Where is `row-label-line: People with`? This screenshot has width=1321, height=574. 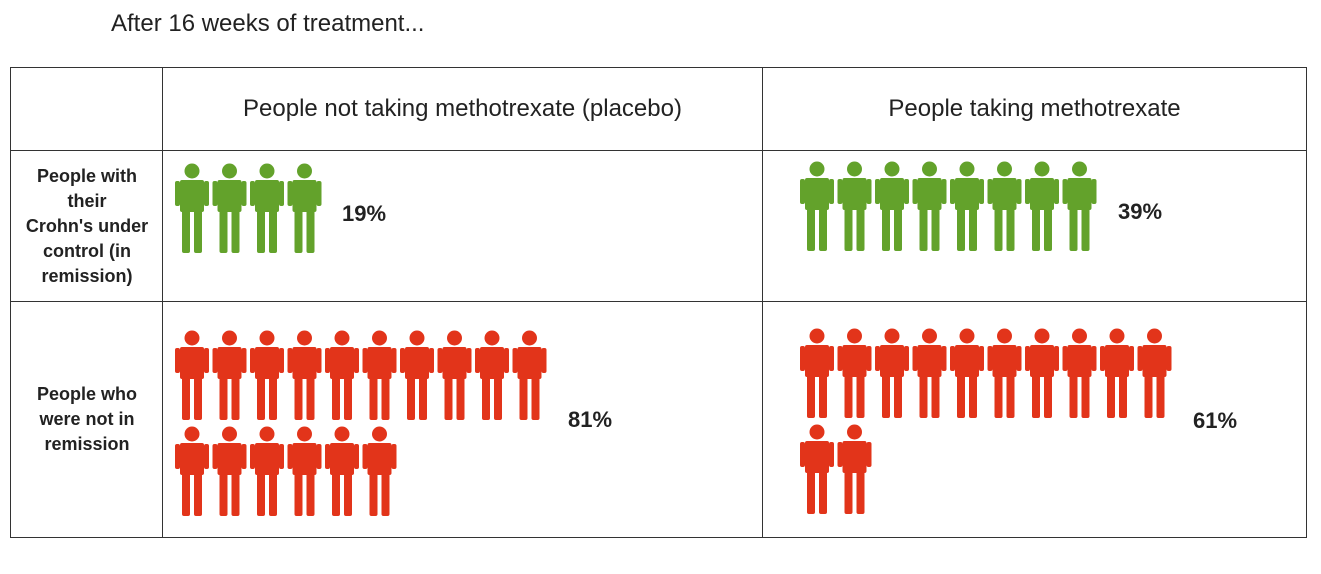
row-label-line: People with is located at coordinates (86, 175).